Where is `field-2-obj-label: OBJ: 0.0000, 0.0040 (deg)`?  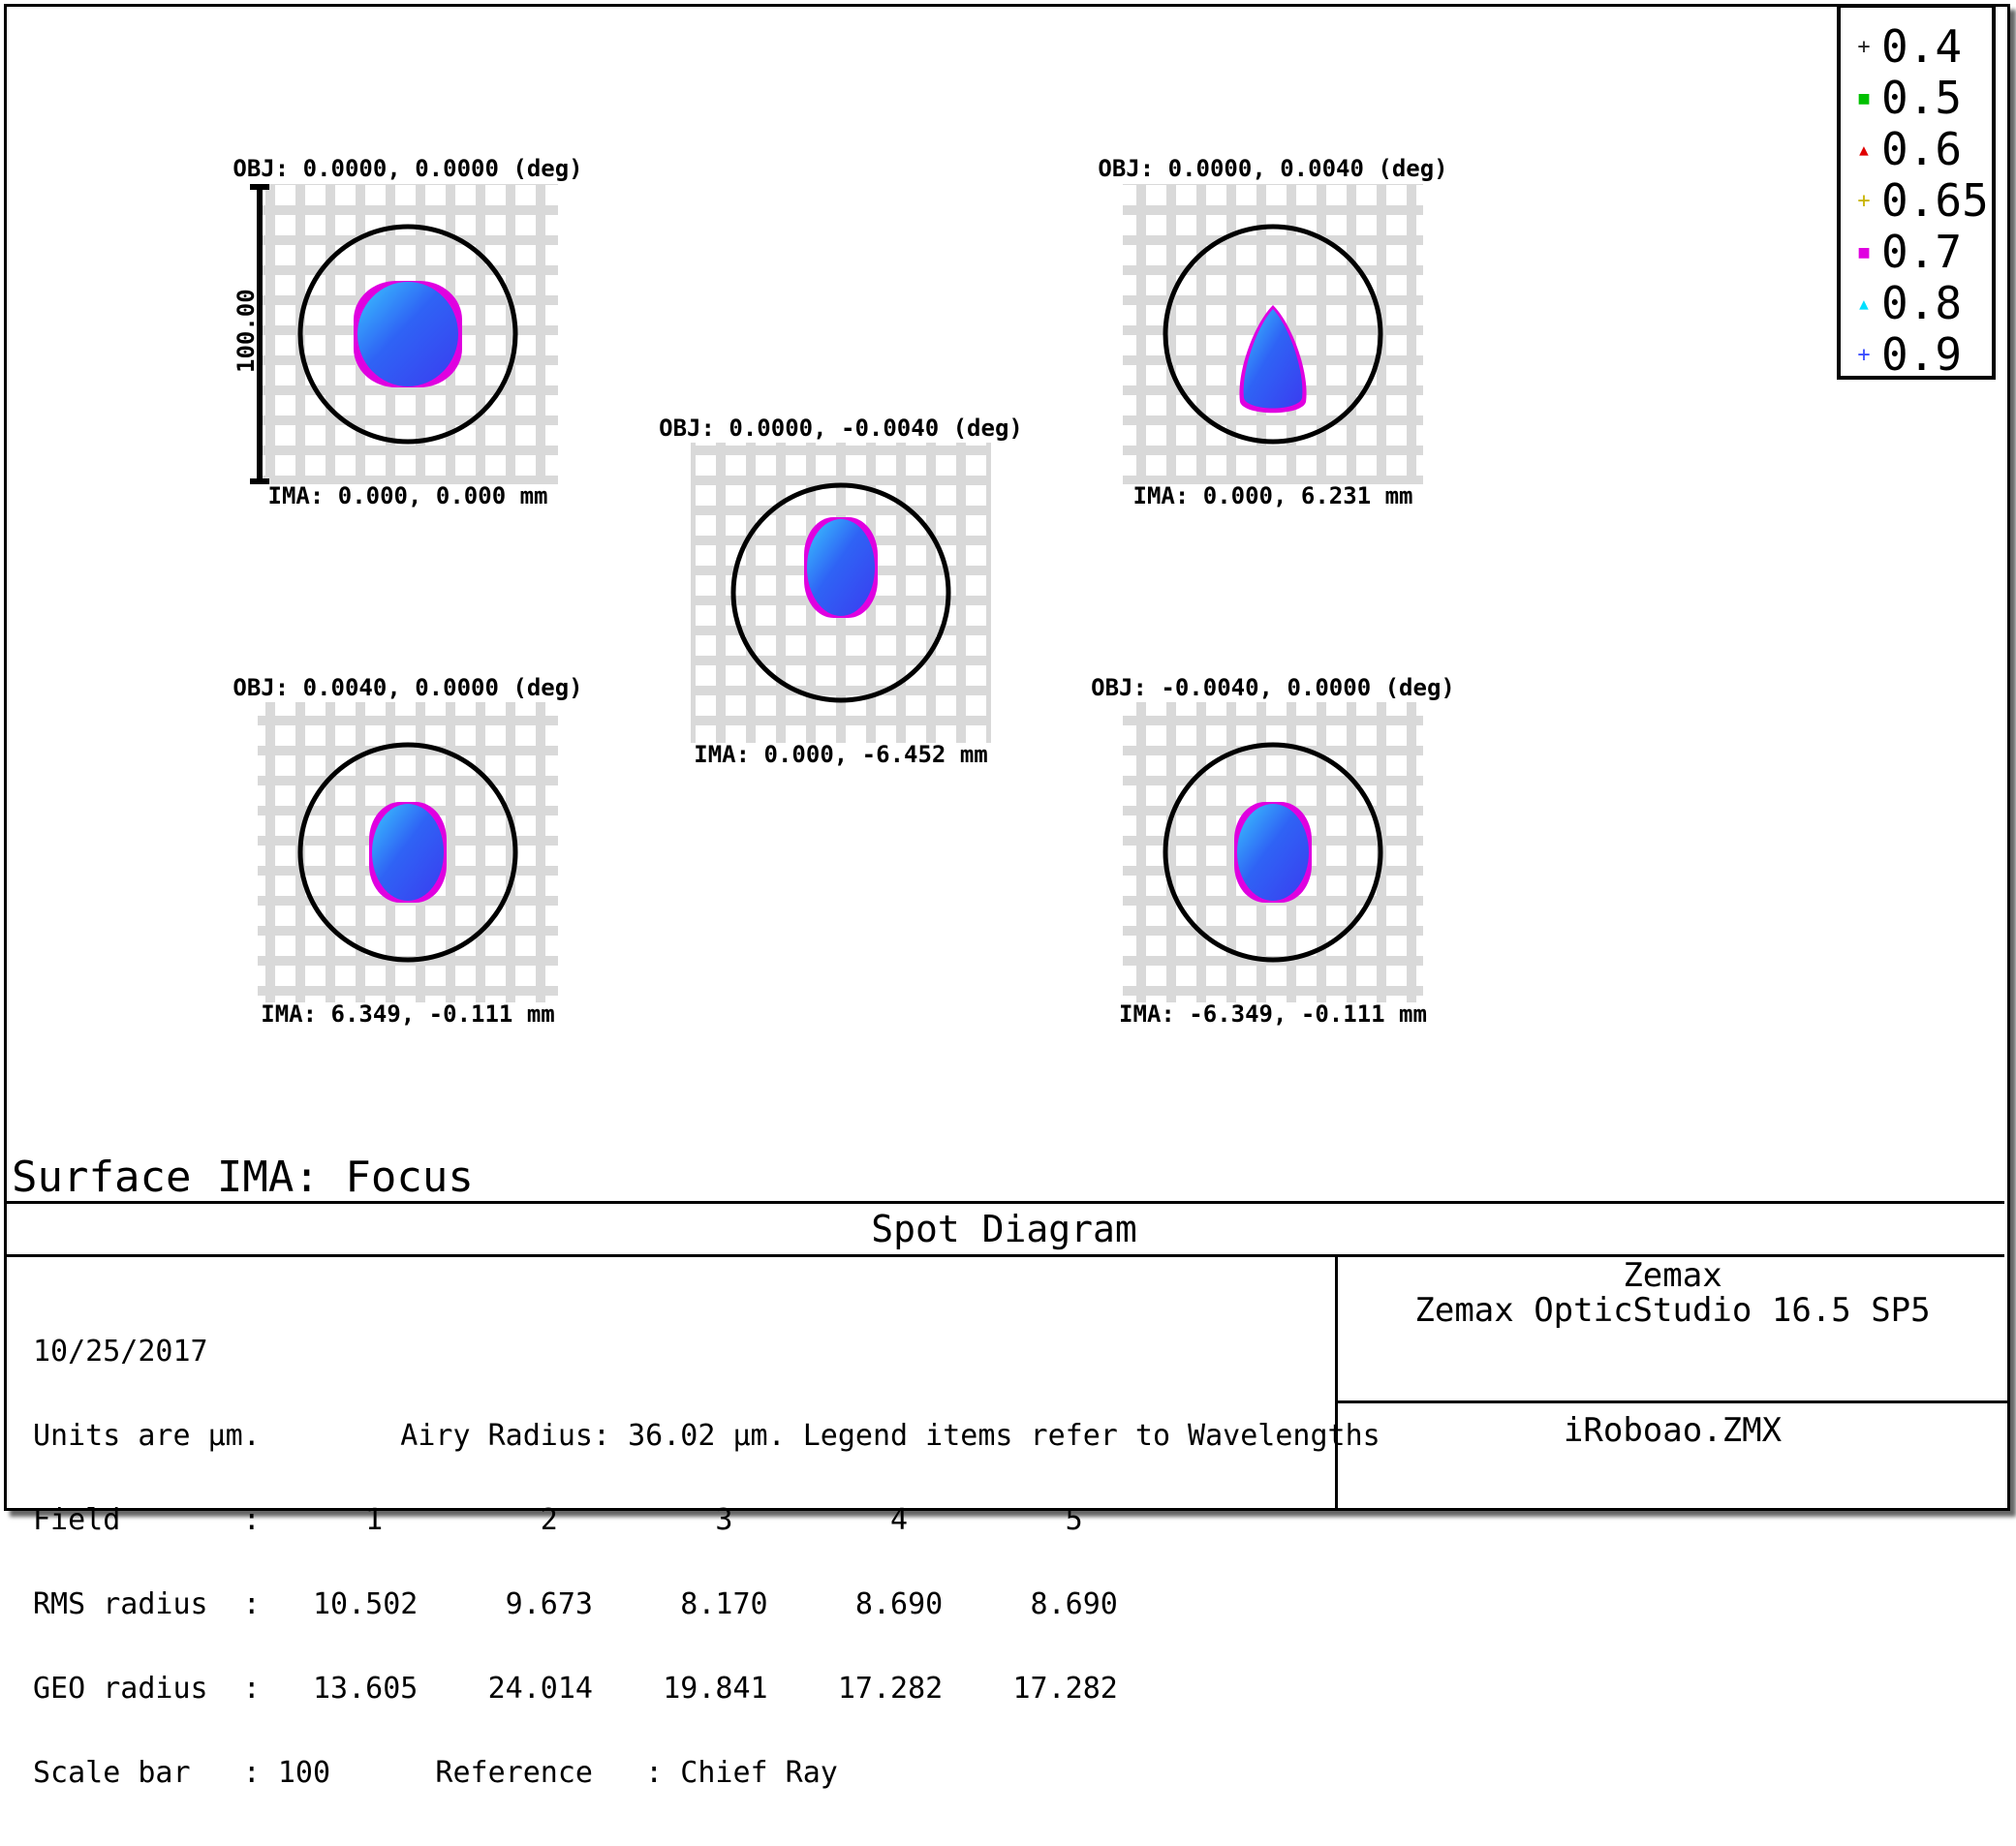 field-2-obj-label: OBJ: 0.0000, 0.0040 (deg) is located at coordinates (1273, 168).